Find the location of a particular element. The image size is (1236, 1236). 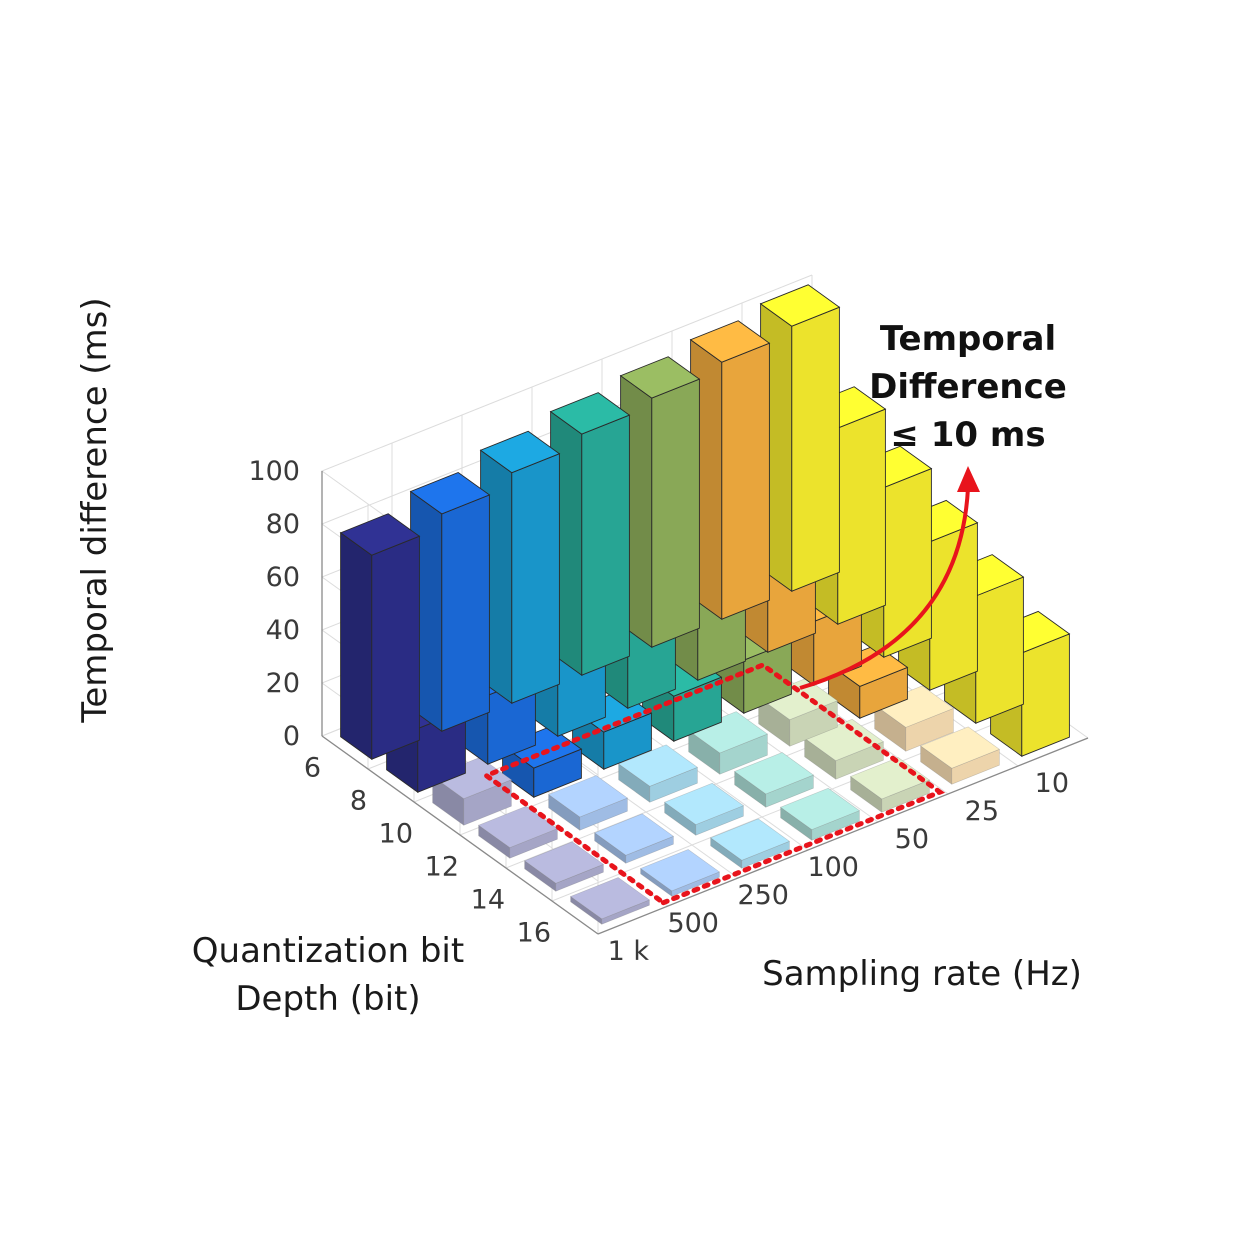

x-tick-label: 500 is located at coordinates (693, 923).